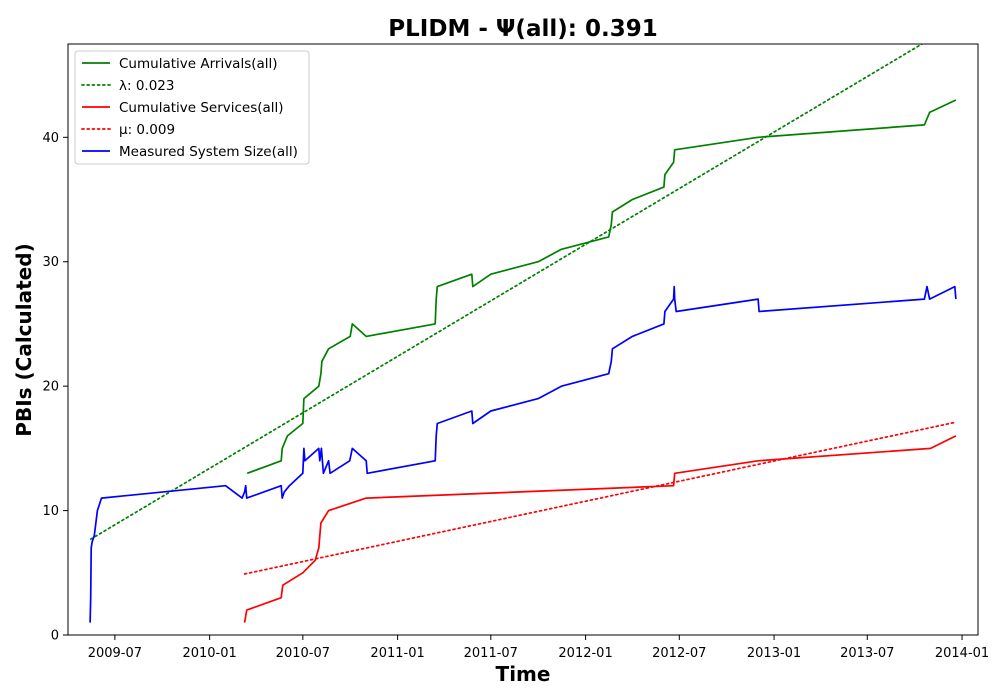  I want to click on x-tick-label-4: 2011-07, so click(491, 653).